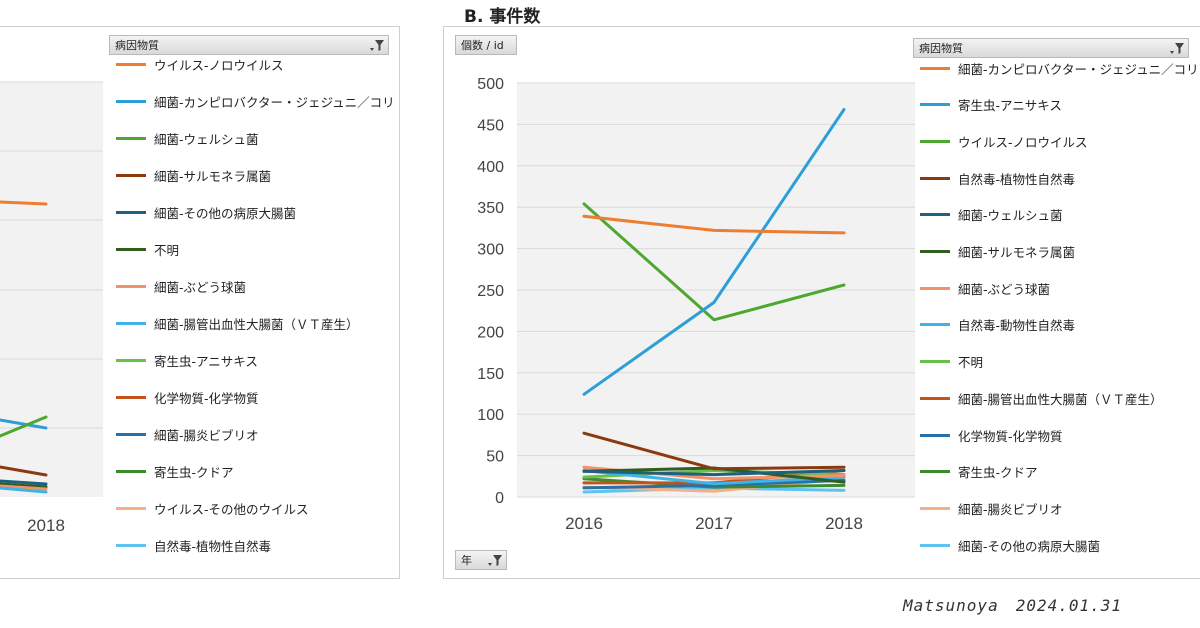 This screenshot has height=628, width=1200. Describe the element at coordinates (584, 523) in the screenshot. I see `x-tick-label: 2016` at that location.